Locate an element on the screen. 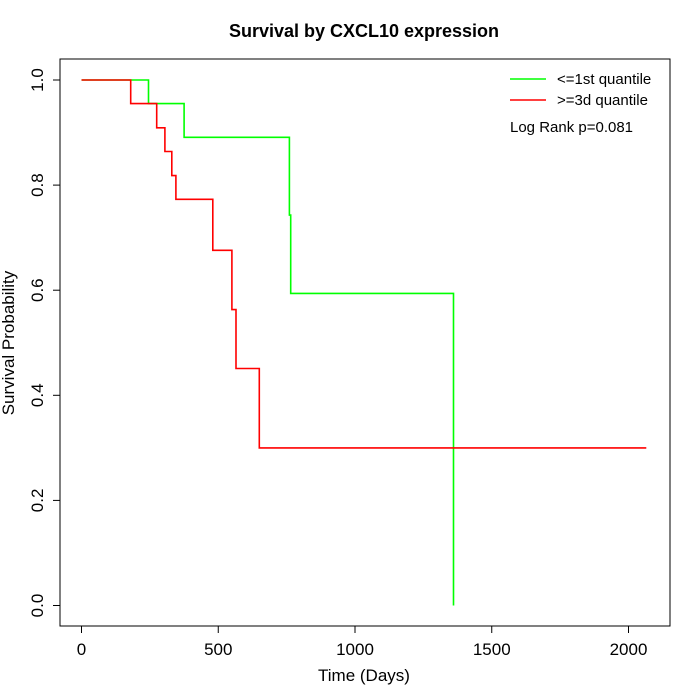  y-tick-label: 0.2 is located at coordinates (37, 501).